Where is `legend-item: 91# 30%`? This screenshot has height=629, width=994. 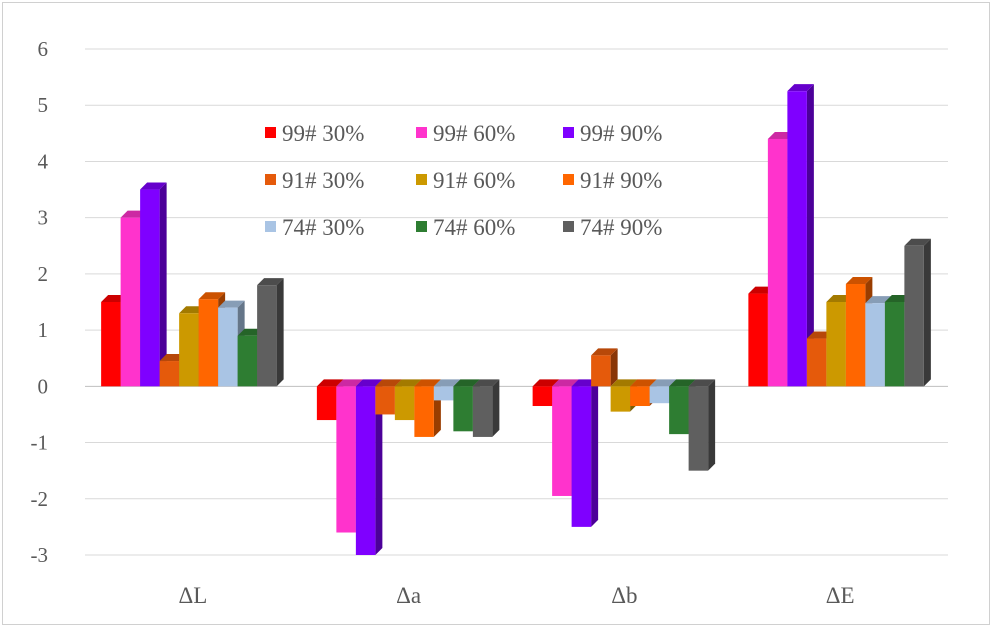
legend-item: 91# 30% is located at coordinates (314, 180).